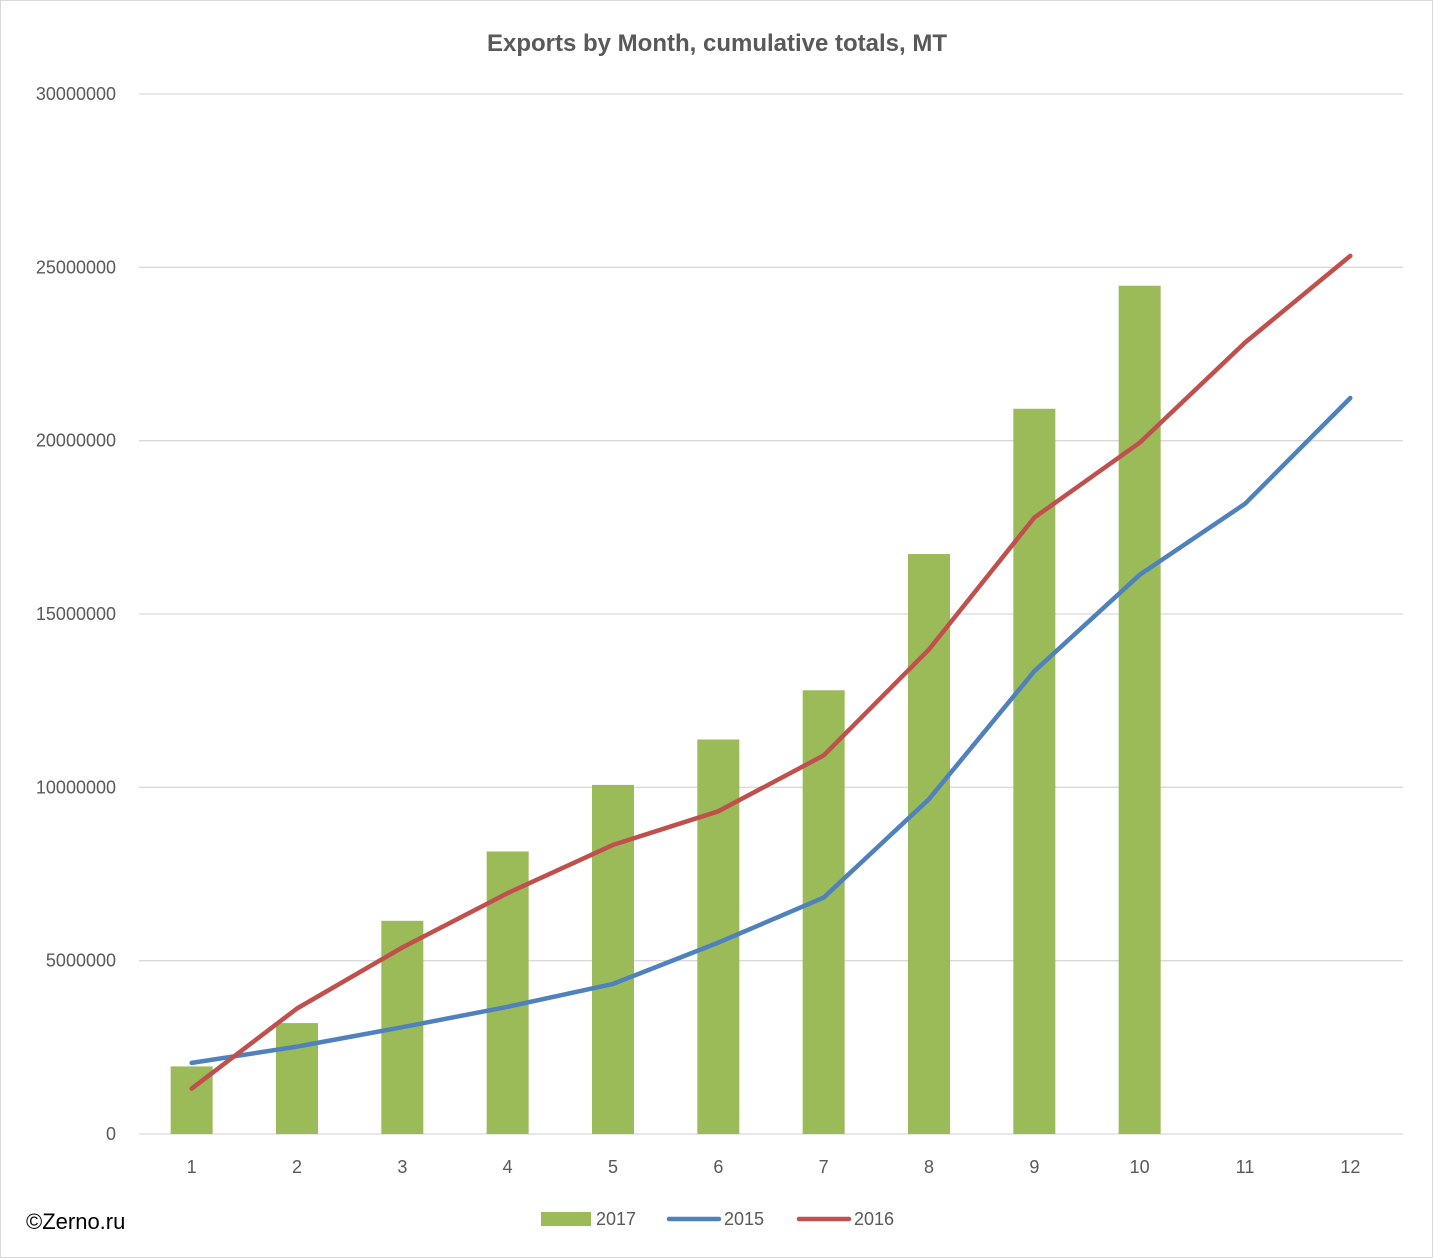 This screenshot has width=1433, height=1259. Describe the element at coordinates (76, 787) in the screenshot. I see `y-tick-label: 10000000` at that location.